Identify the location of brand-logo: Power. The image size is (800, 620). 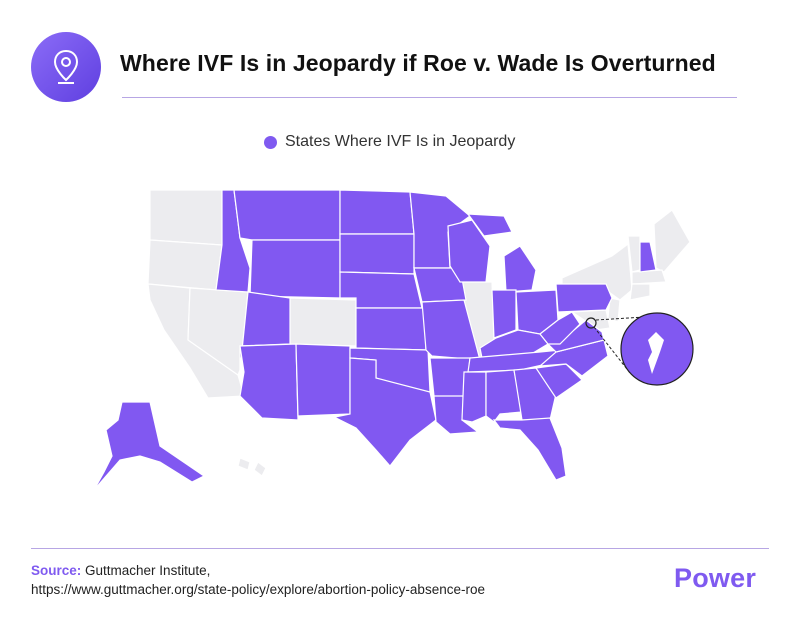
(715, 578).